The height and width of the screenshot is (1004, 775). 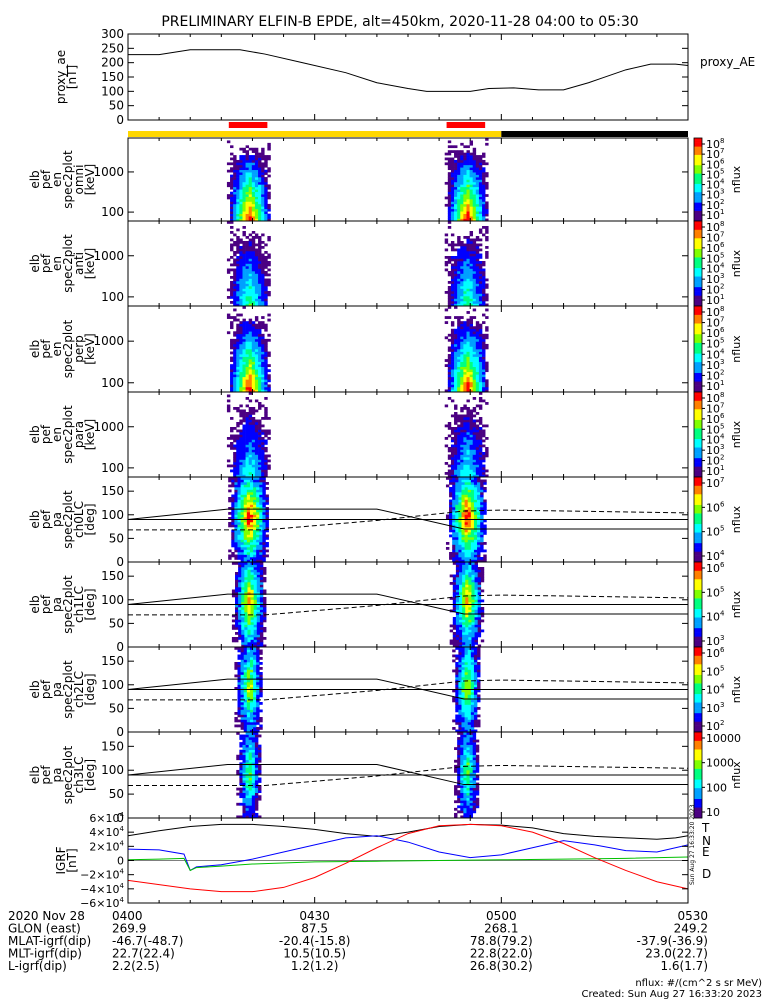 I want to click on spectrogram-en_anti, so click(x=358, y=263).